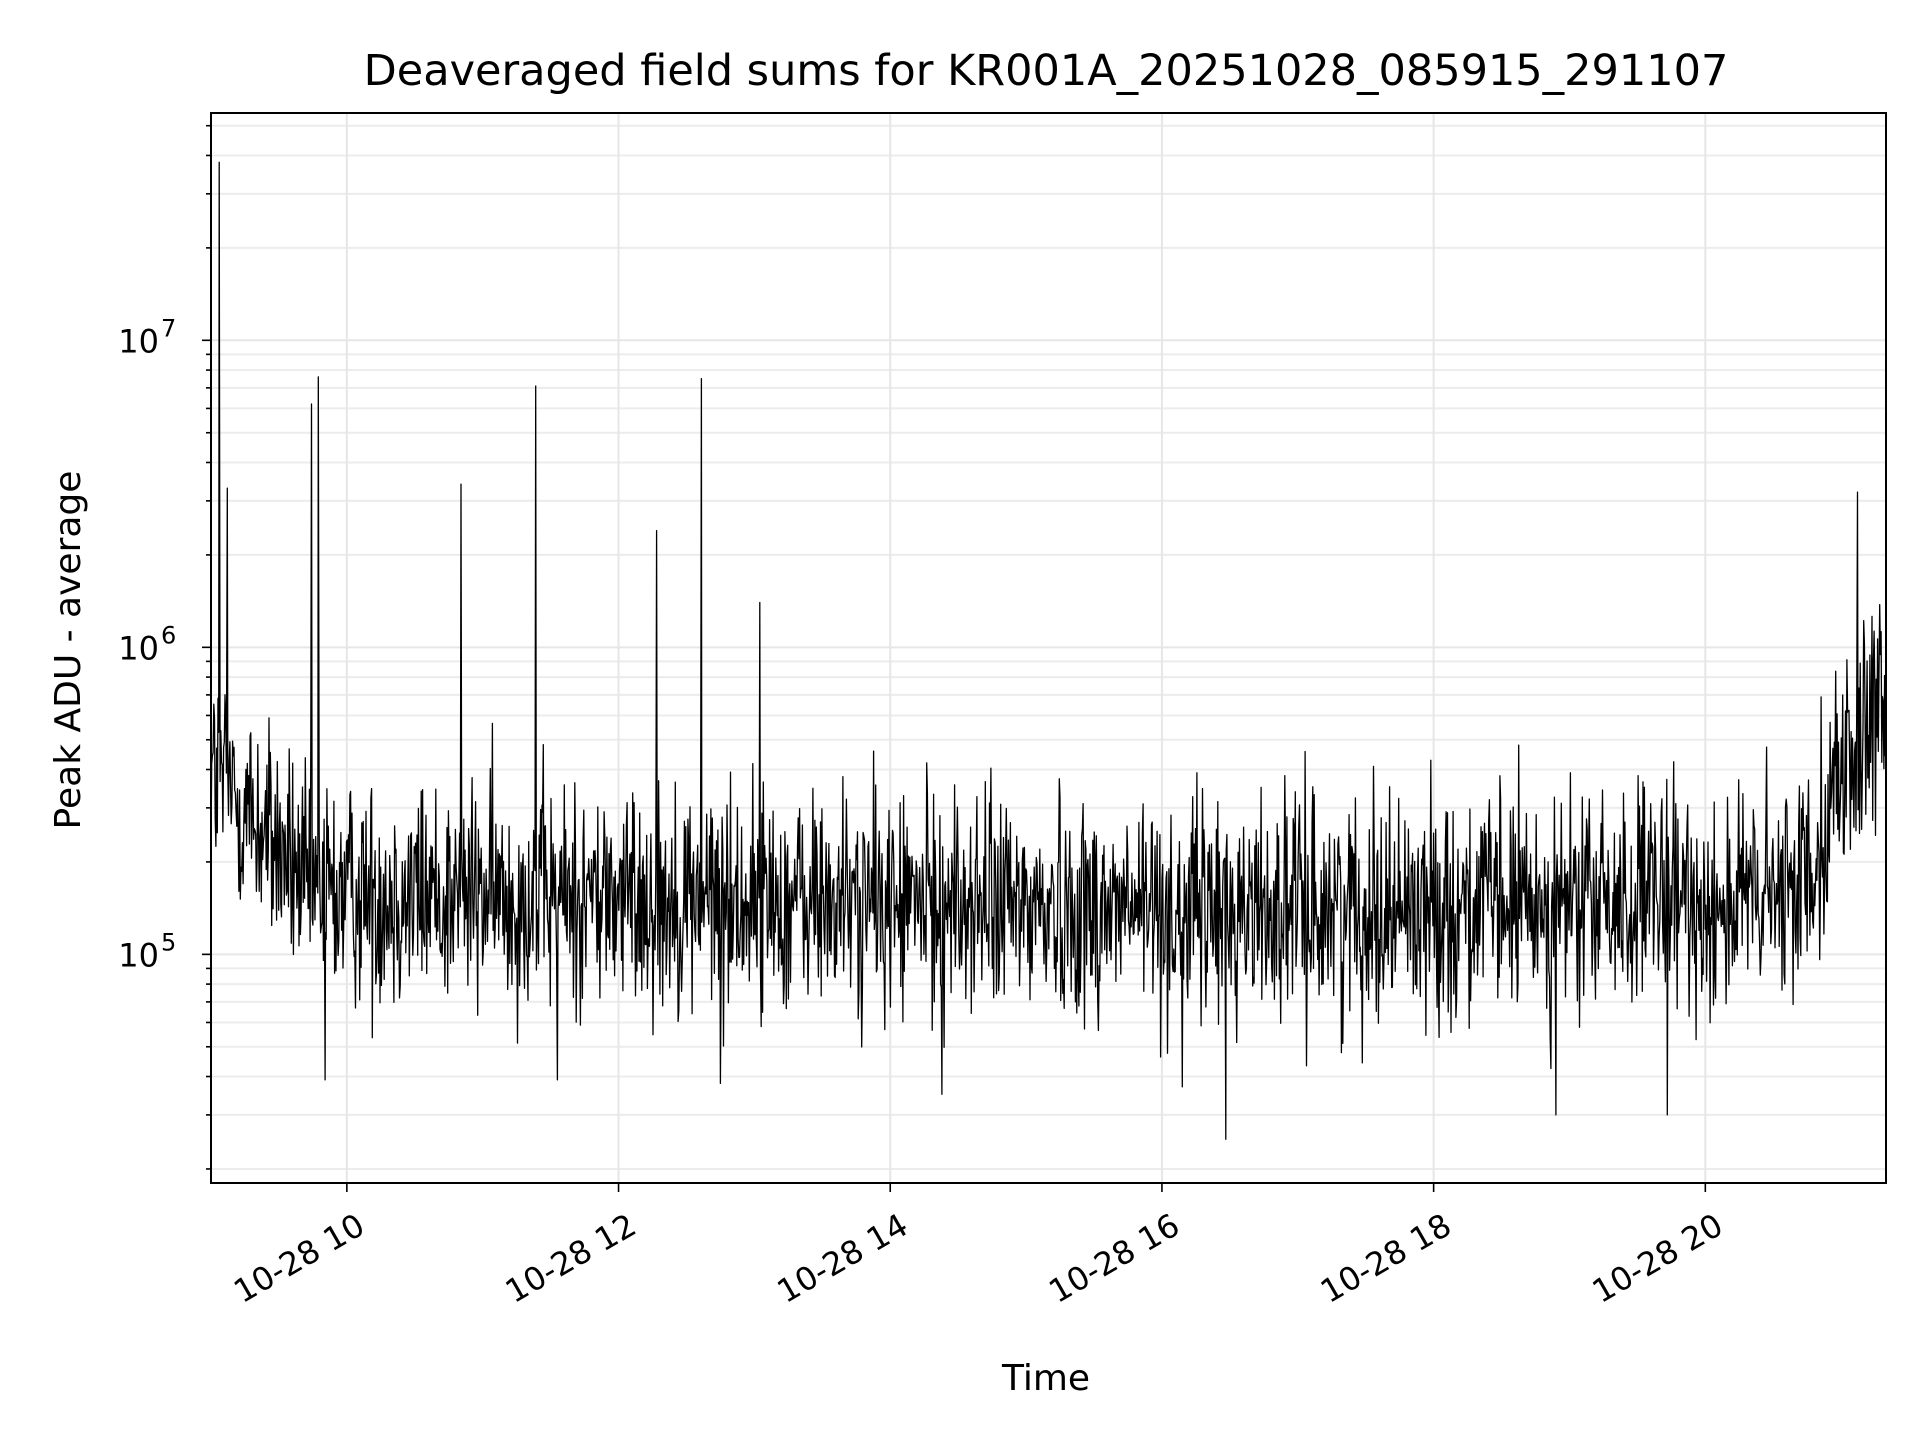 Image resolution: width=1920 pixels, height=1440 pixels. I want to click on y-axis-label: Peak ADU - average, so click(68, 650).